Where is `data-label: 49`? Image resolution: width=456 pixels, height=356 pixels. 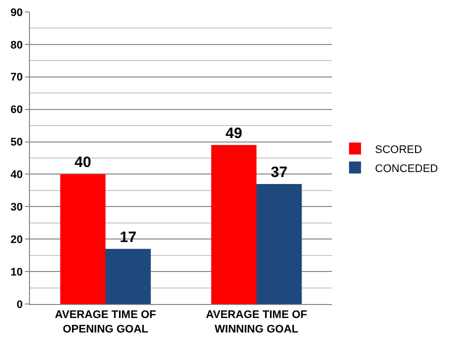 data-label: 49 is located at coordinates (234, 133).